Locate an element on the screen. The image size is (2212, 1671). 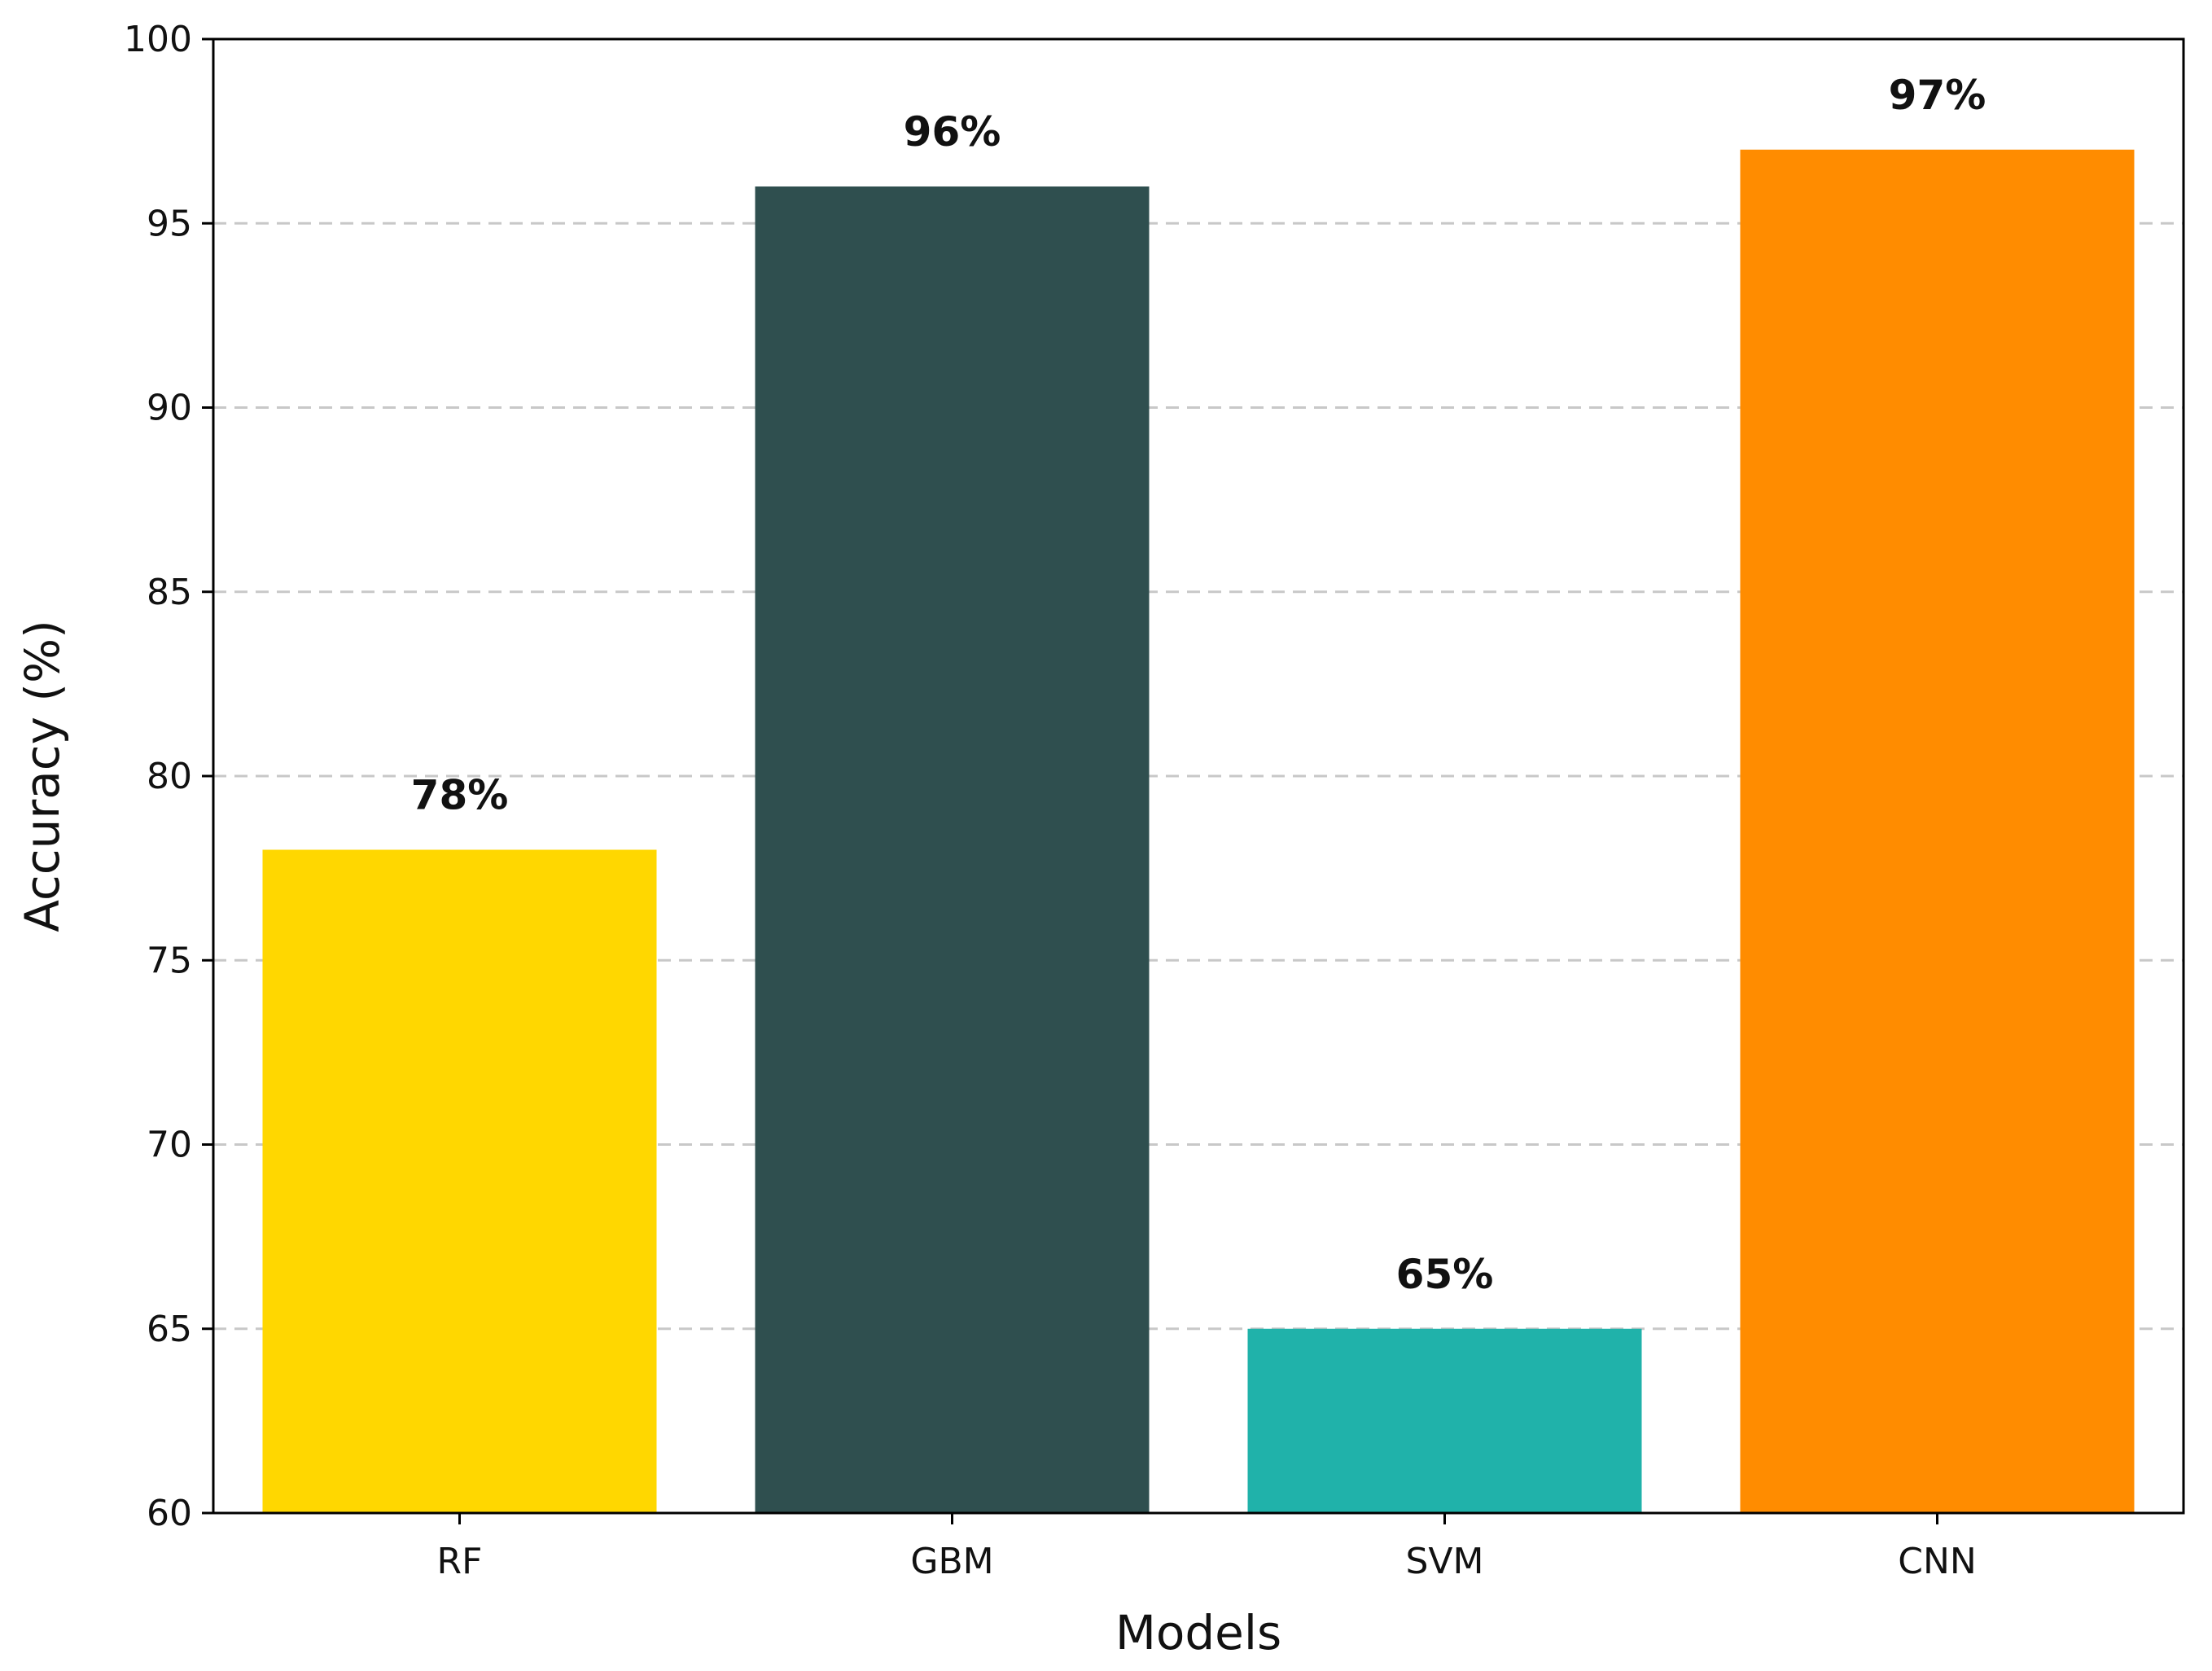
data-label-gbm: 96% is located at coordinates (952, 132).